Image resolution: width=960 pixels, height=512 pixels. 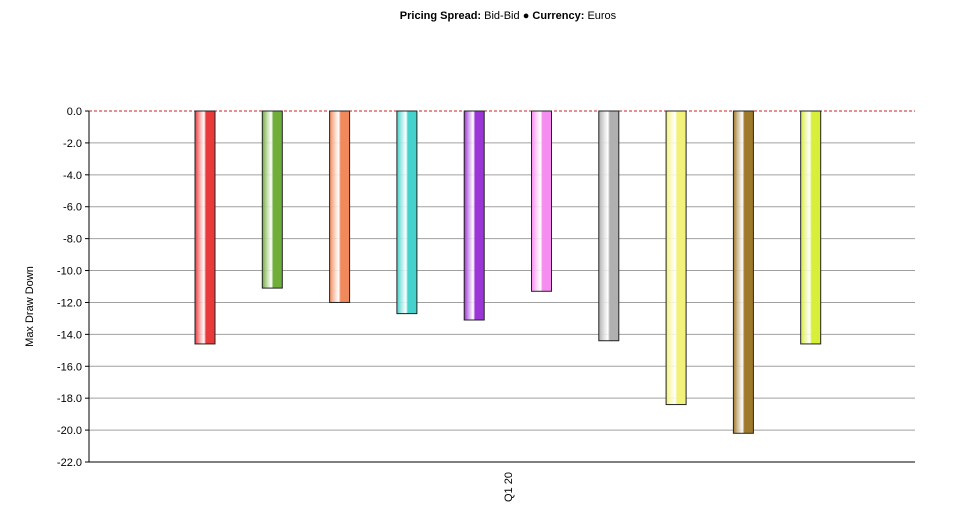 What do you see at coordinates (74, 112) in the screenshot?
I see `y-tick-label: 0.0` at bounding box center [74, 112].